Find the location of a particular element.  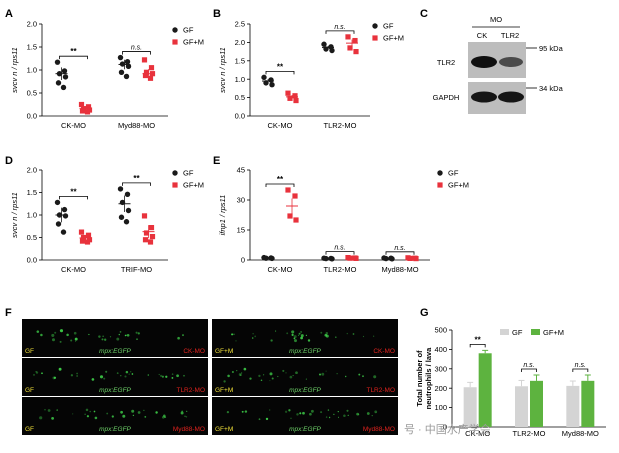

panel-d-y-label: svcv n / rps11 is located at coordinates (14, 215).